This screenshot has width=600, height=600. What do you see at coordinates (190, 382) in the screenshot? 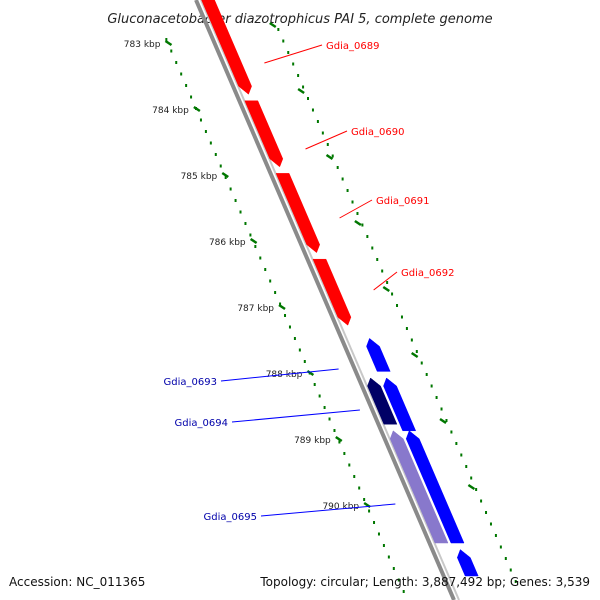
I see `gene-label: Gdia_0693` at bounding box center [190, 382].